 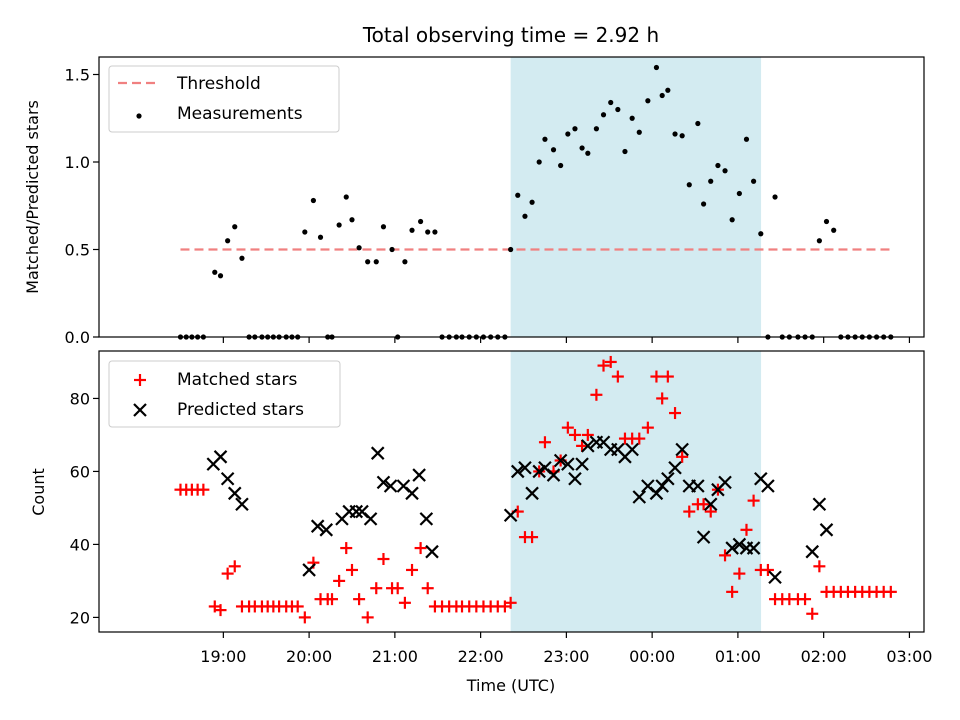 What do you see at coordinates (224, 394) in the screenshot?
I see `bottom-legend-box` at bounding box center [224, 394].